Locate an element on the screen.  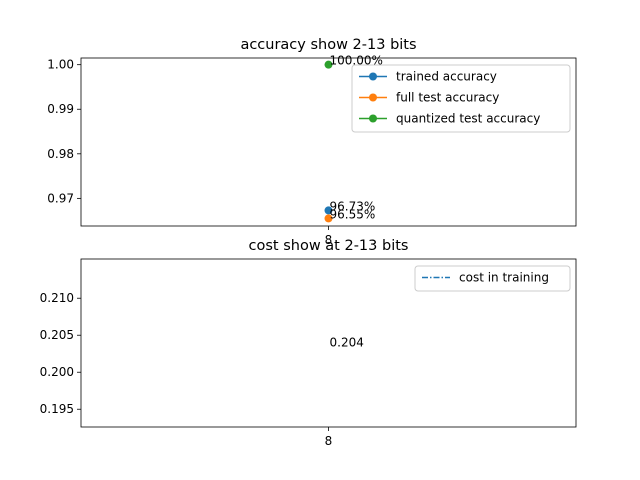
data-label: 100.00% is located at coordinates (356, 61).